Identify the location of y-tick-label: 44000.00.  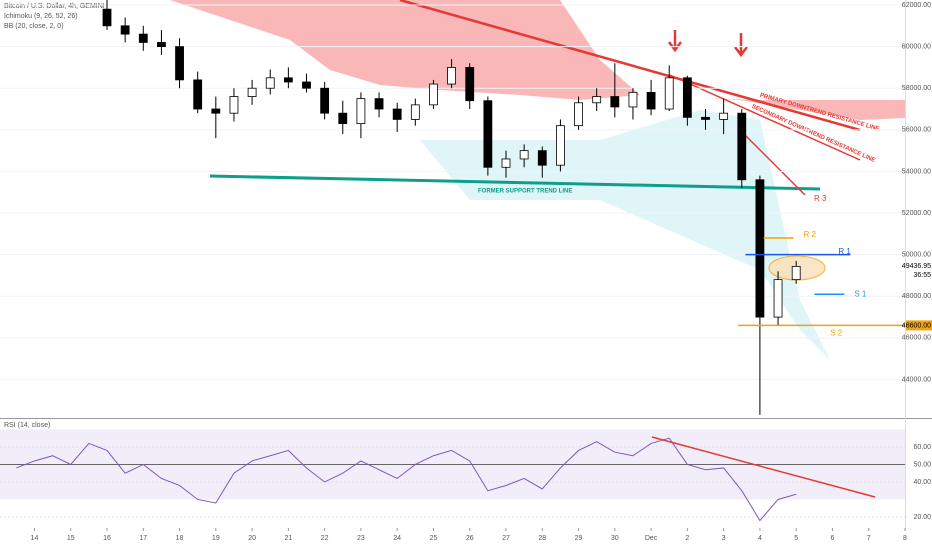
(916, 379).